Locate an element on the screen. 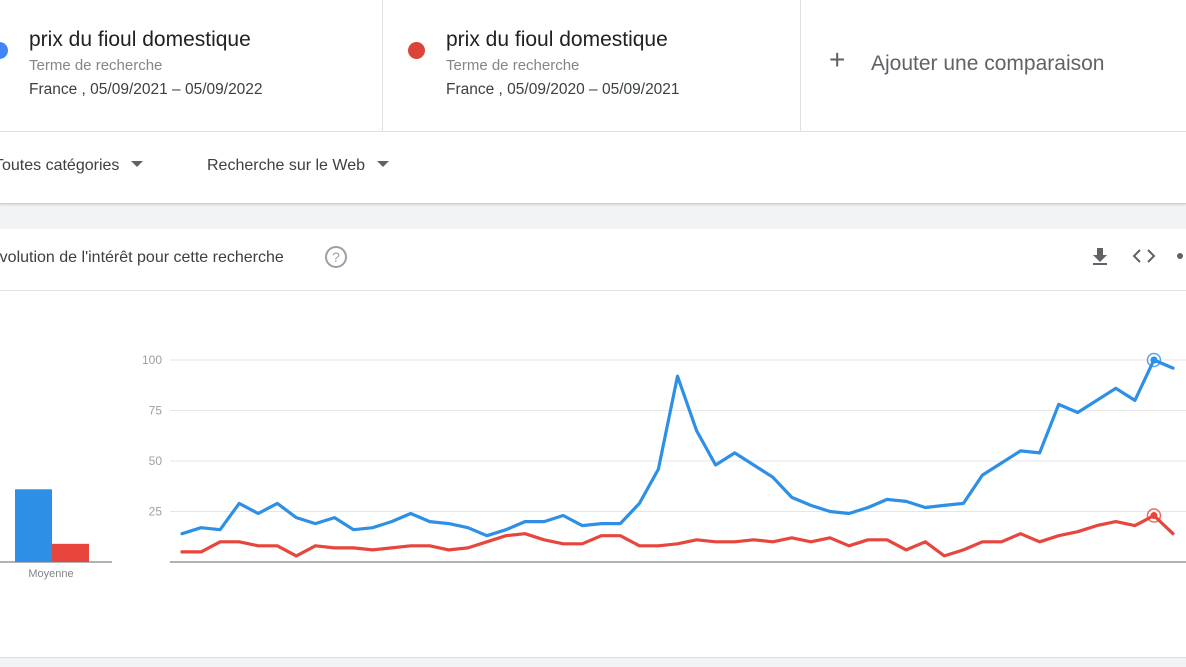  y-tick-label: 25 is located at coordinates (156, 512).